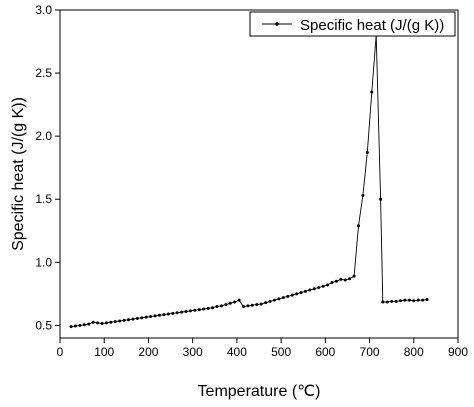 Image resolution: width=474 pixels, height=407 pixels. Describe the element at coordinates (43, 73) in the screenshot. I see `y-tick-label: 2.5` at that location.